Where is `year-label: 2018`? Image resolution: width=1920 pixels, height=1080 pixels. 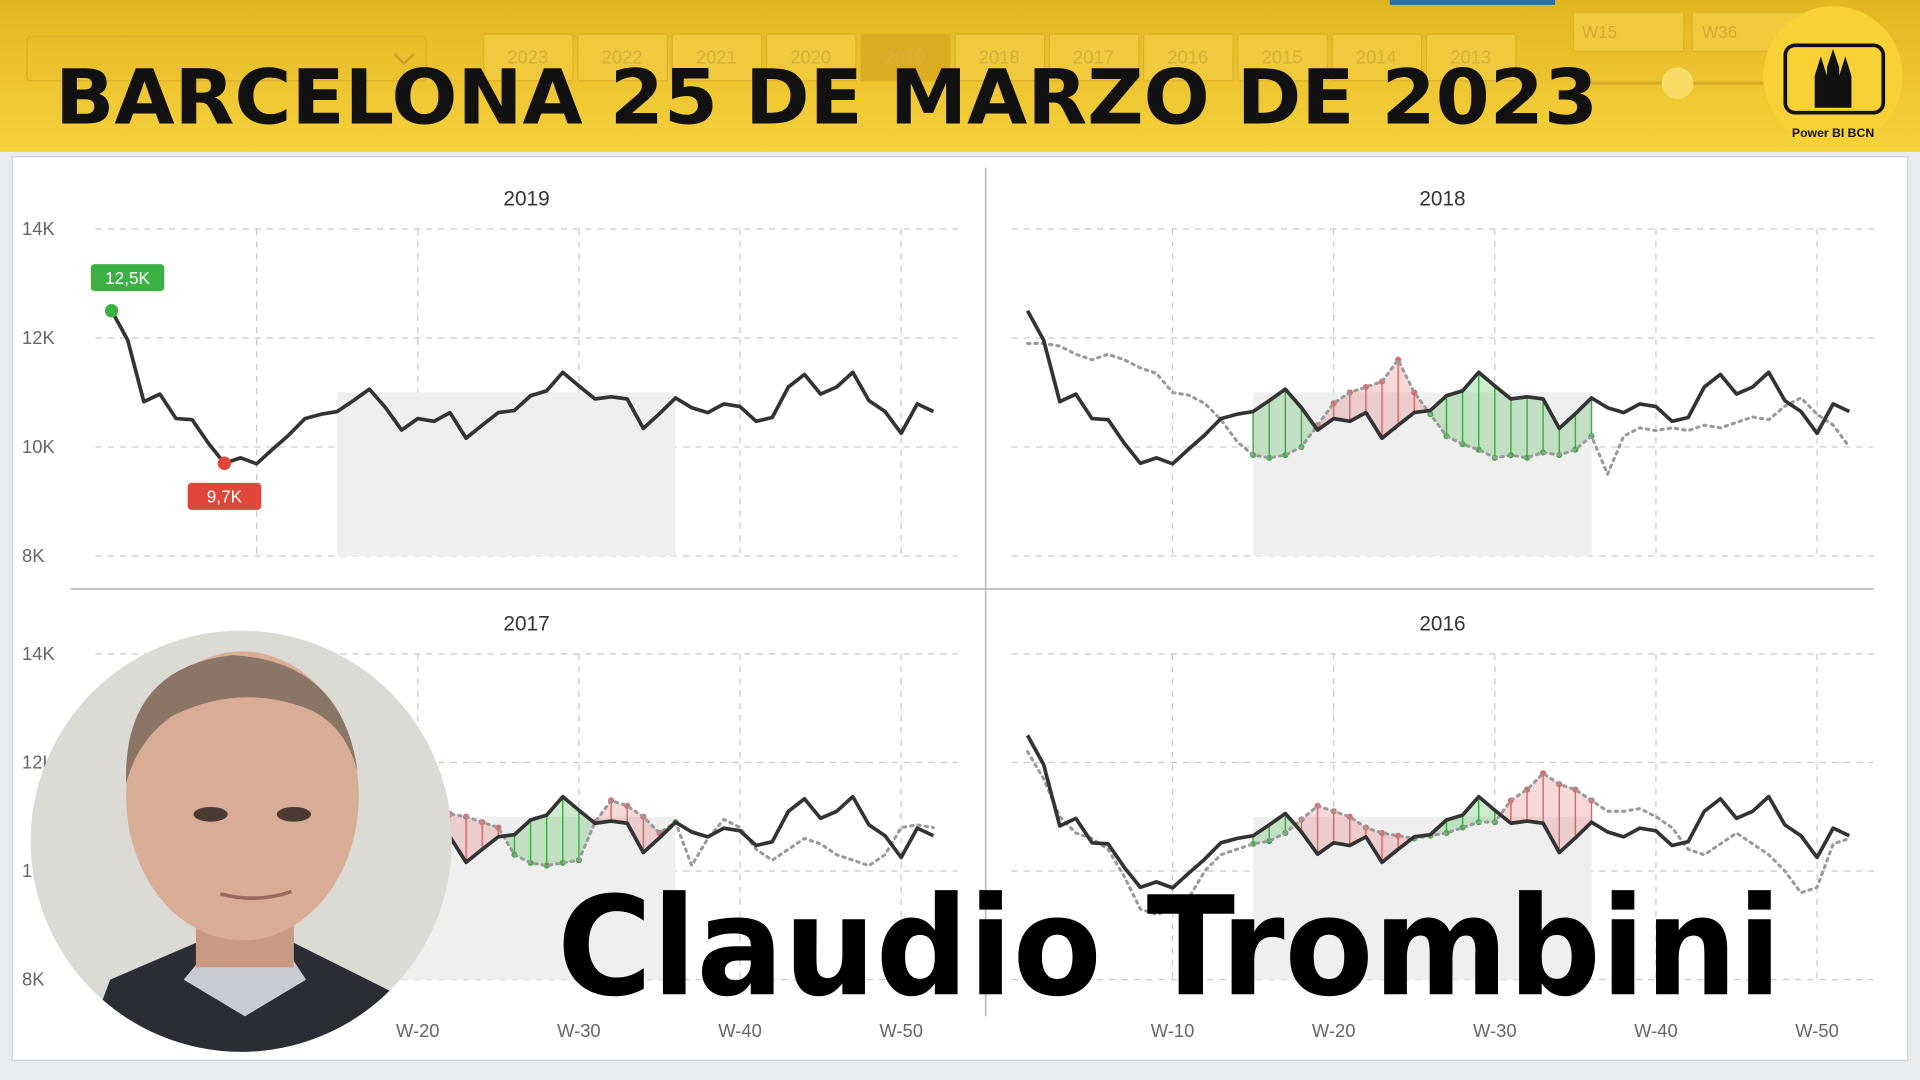
year-label: 2018 is located at coordinates (999, 57).